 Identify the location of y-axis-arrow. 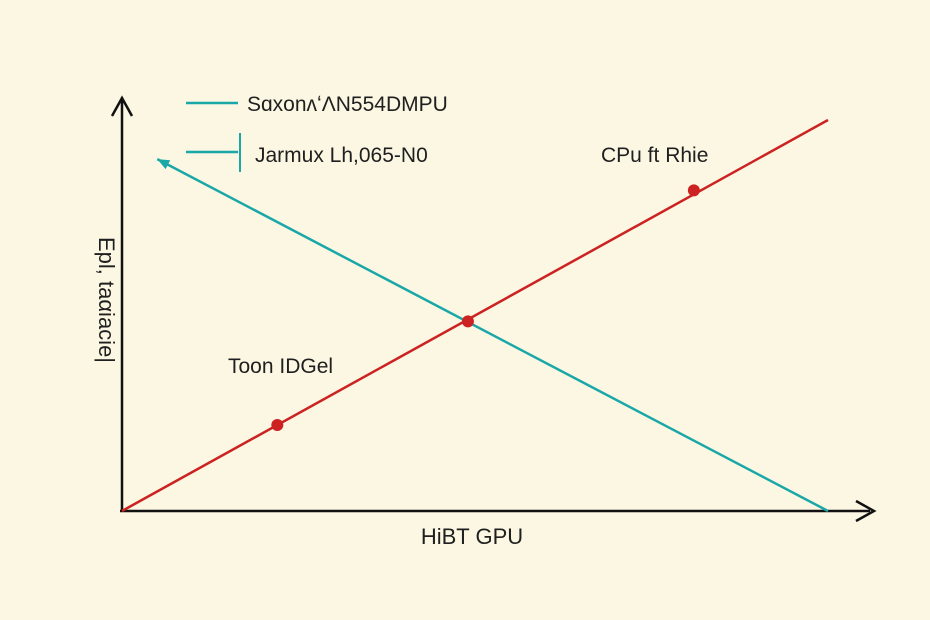
(122, 106).